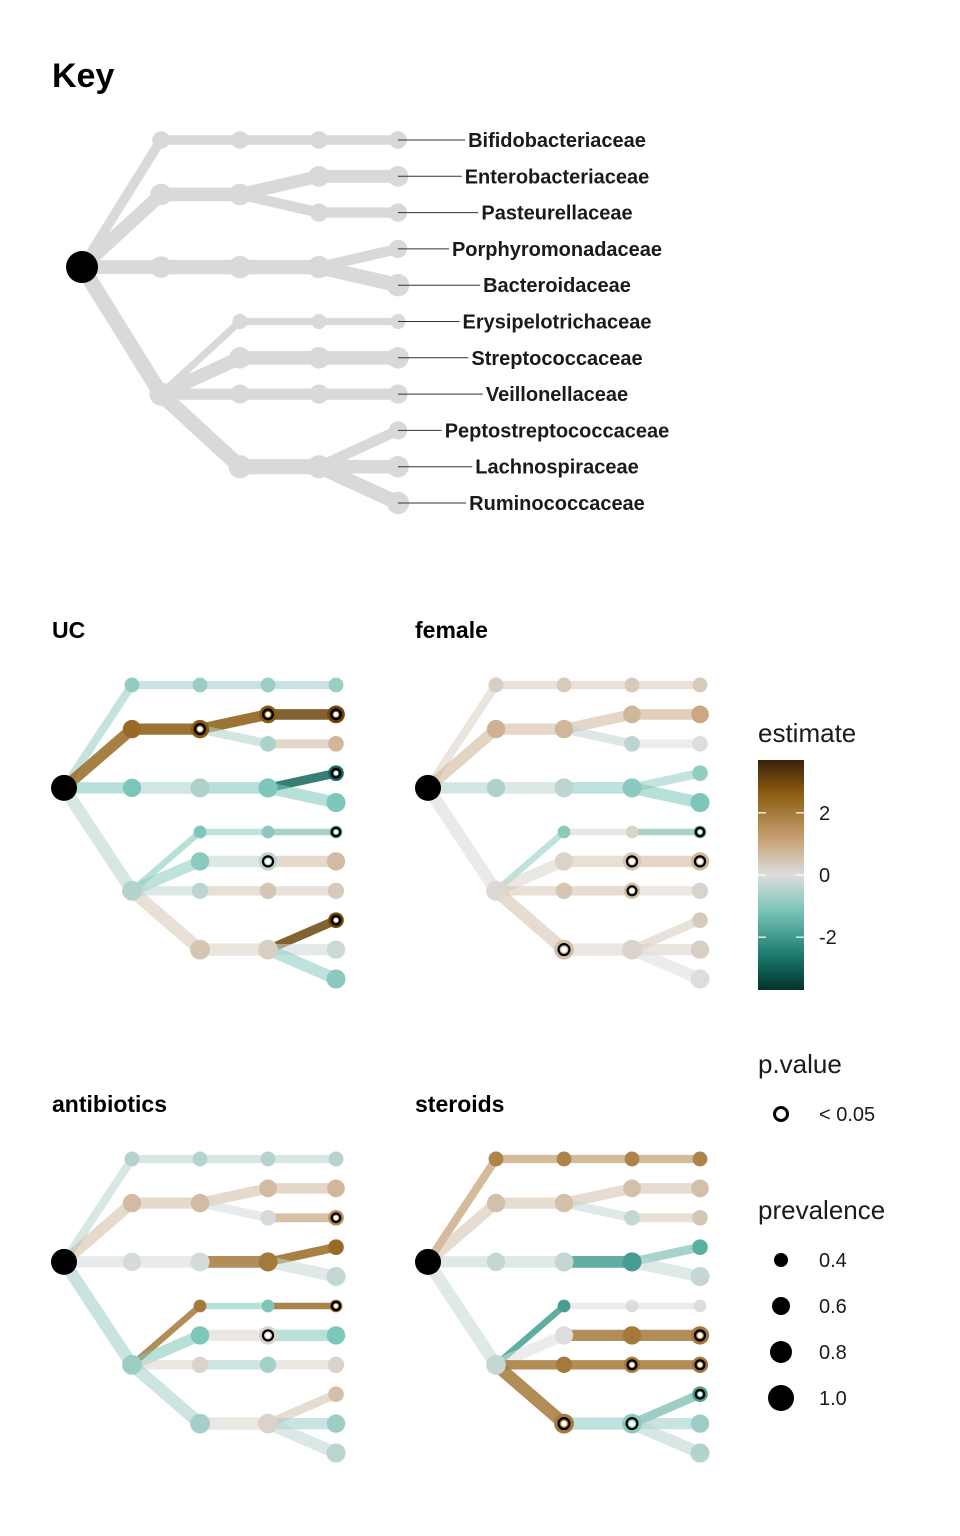 The image size is (960, 1536). What do you see at coordinates (268, 1159) in the screenshot?
I see `panel2-node-o1` at bounding box center [268, 1159].